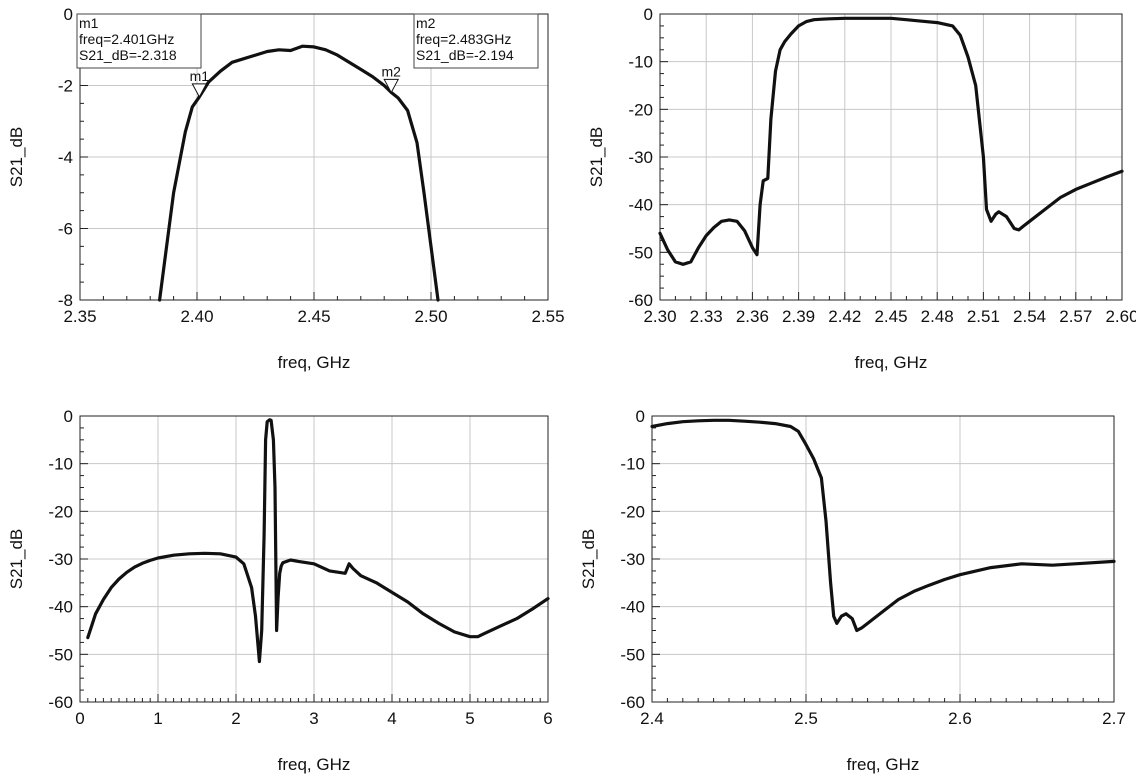 The width and height of the screenshot is (1136, 782). What do you see at coordinates (1029, 316) in the screenshot?
I see `x-tick-label: 2.54` at bounding box center [1029, 316].